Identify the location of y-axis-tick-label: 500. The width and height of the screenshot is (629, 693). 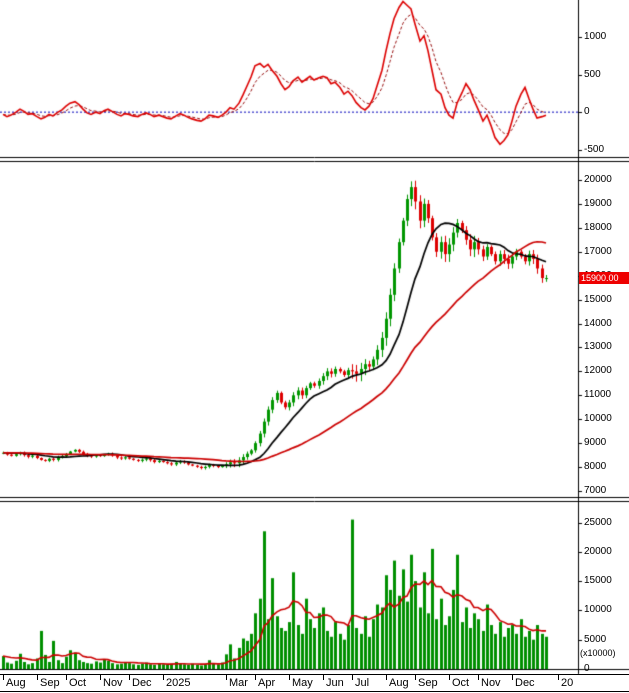
(592, 74).